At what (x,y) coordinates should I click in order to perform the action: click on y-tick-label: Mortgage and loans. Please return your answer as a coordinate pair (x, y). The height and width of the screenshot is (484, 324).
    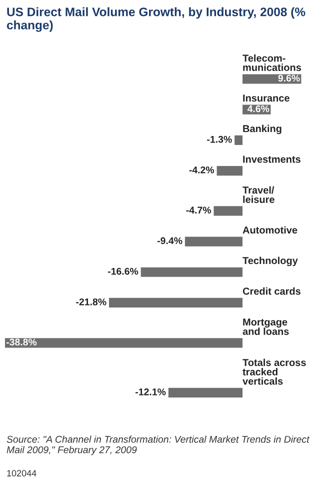
    Looking at the image, I should click on (265, 326).